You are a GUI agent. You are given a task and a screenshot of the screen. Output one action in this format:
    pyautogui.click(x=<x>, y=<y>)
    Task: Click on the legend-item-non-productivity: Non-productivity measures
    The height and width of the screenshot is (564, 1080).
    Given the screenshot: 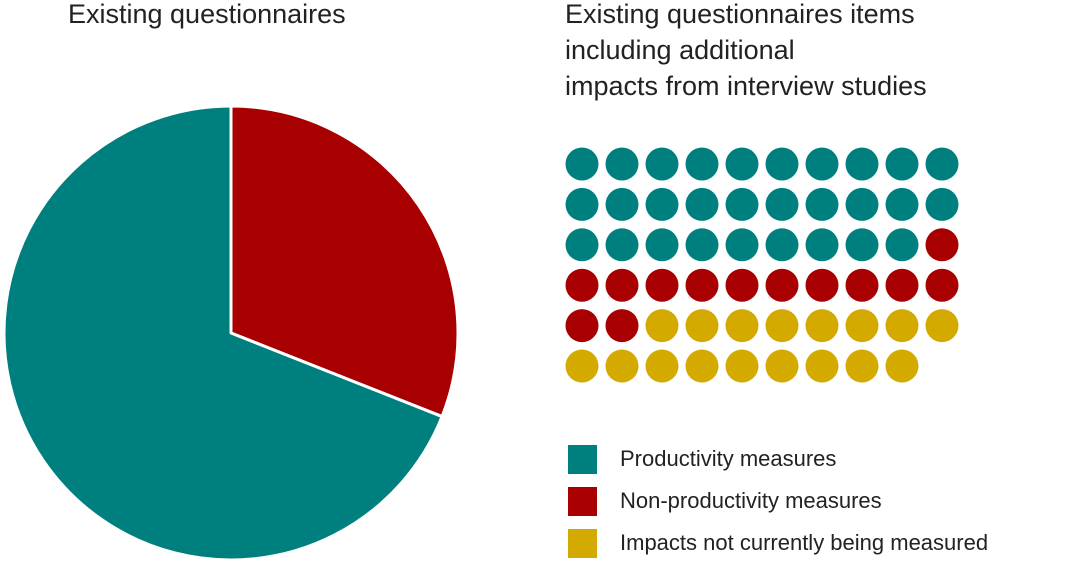 What is the action you would take?
    pyautogui.click(x=778, y=501)
    